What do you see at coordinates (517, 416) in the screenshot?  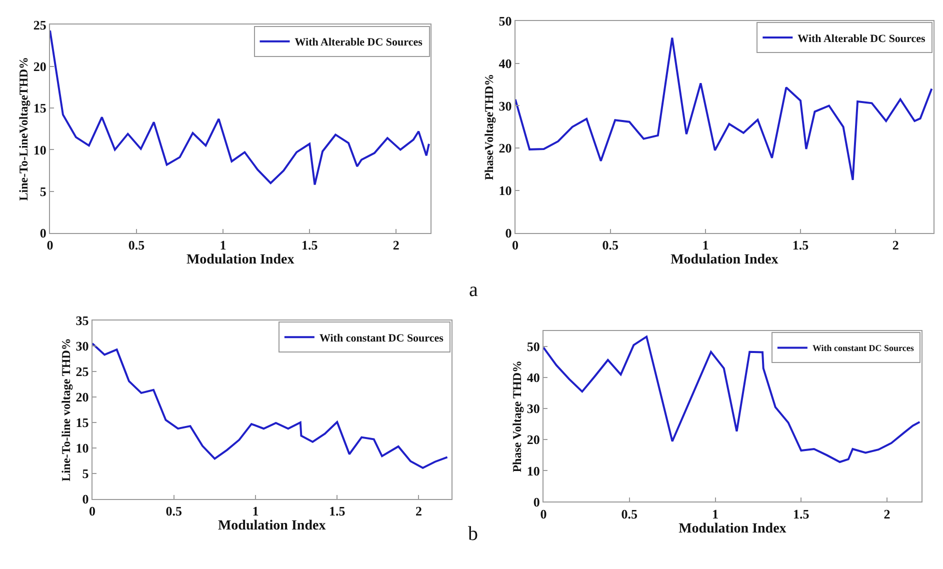 I see `y-axis-title: Phase Voltage THD%` at bounding box center [517, 416].